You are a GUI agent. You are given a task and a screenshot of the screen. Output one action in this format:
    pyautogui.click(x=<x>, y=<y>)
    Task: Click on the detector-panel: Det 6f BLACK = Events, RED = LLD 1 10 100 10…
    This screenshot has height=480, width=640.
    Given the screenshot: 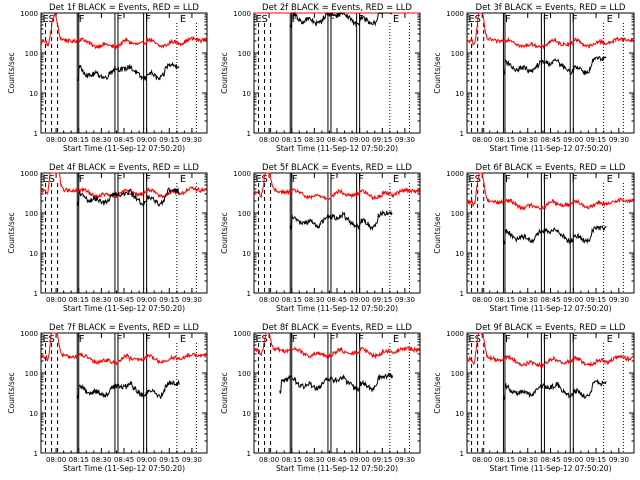 What is the action you would take?
    pyautogui.click(x=534, y=238)
    